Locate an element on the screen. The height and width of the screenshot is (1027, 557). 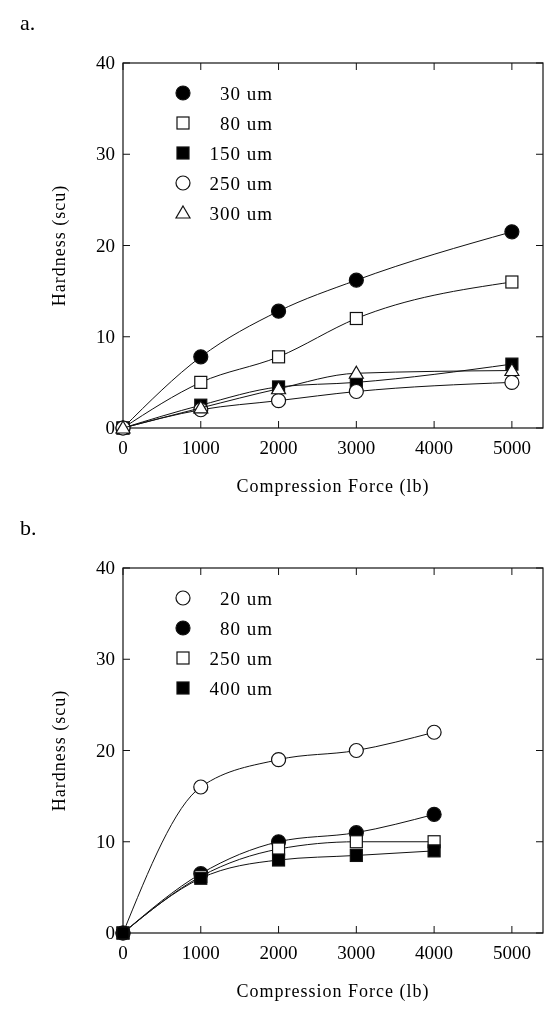
legend-label: 30 um is located at coordinates (246, 93).